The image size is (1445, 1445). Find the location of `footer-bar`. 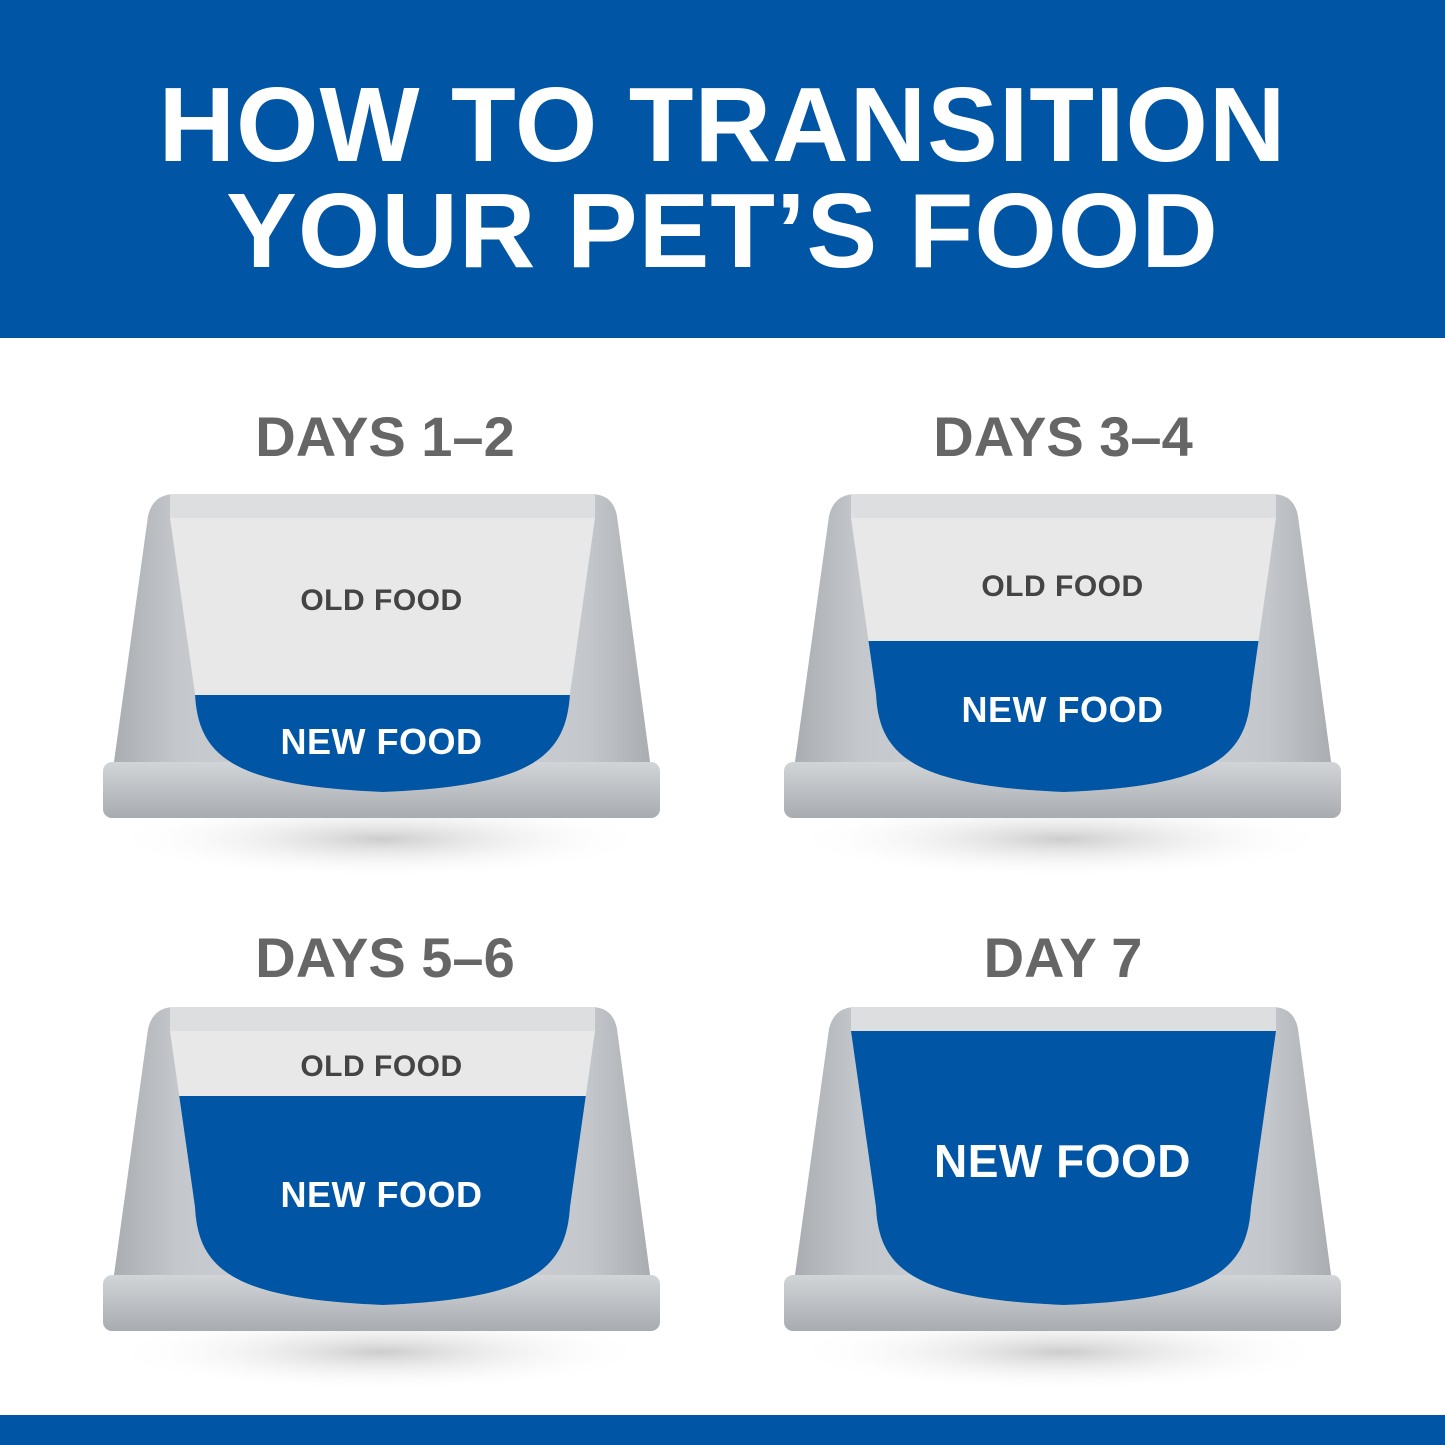

footer-bar is located at coordinates (722, 1430).